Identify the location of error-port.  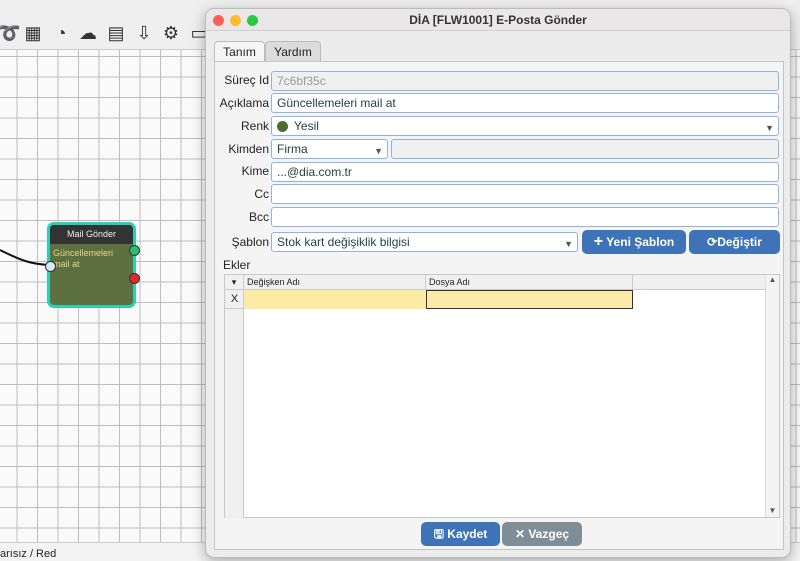
(134, 278).